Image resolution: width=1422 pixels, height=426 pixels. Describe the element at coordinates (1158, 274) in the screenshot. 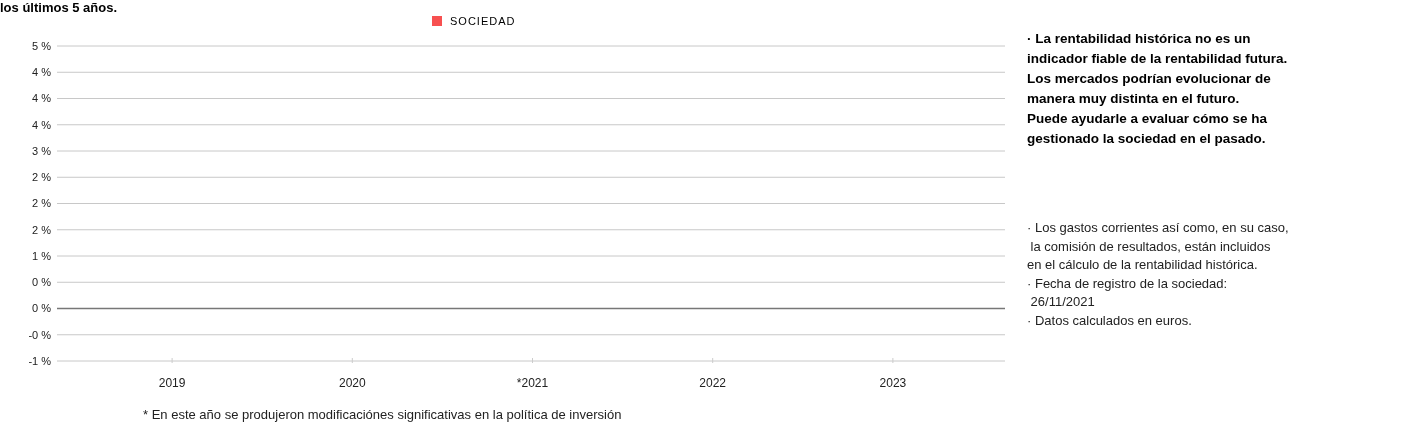

I see `text: · Los gastos corrientes así como, en su caso, la comisión de resultados, están incluidos en el cálculo de la rentabilidad histórica. · Fecha de registro de la sociedad: 26/11/2021 · Datos calculados en euros.` at that location.